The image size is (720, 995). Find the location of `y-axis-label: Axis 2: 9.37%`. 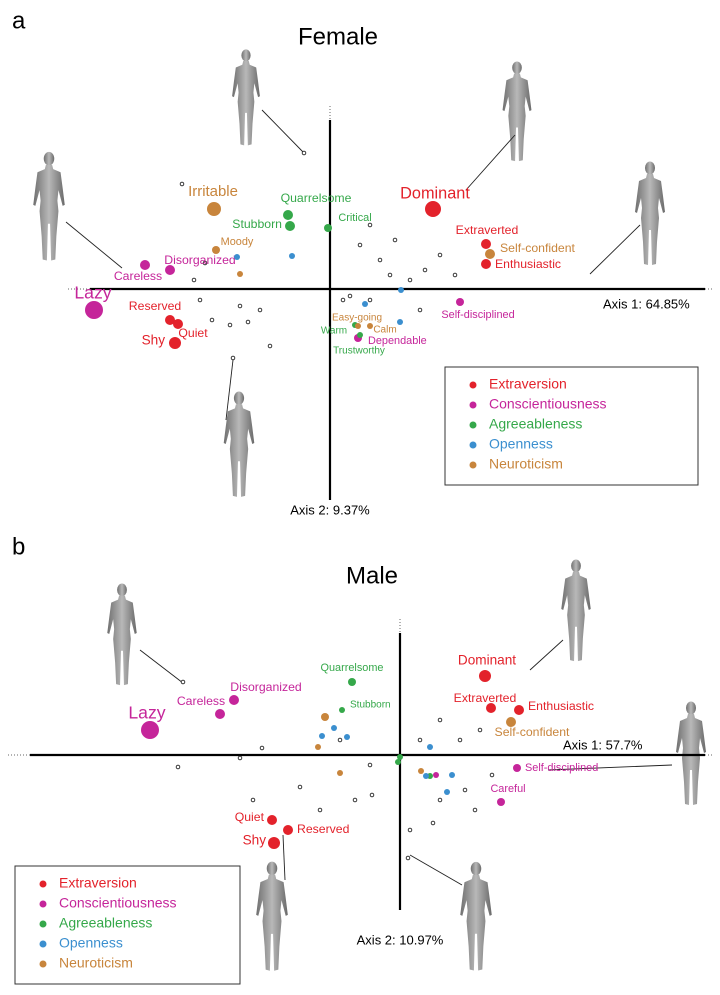

y-axis-label: Axis 2: 9.37% is located at coordinates (330, 509).